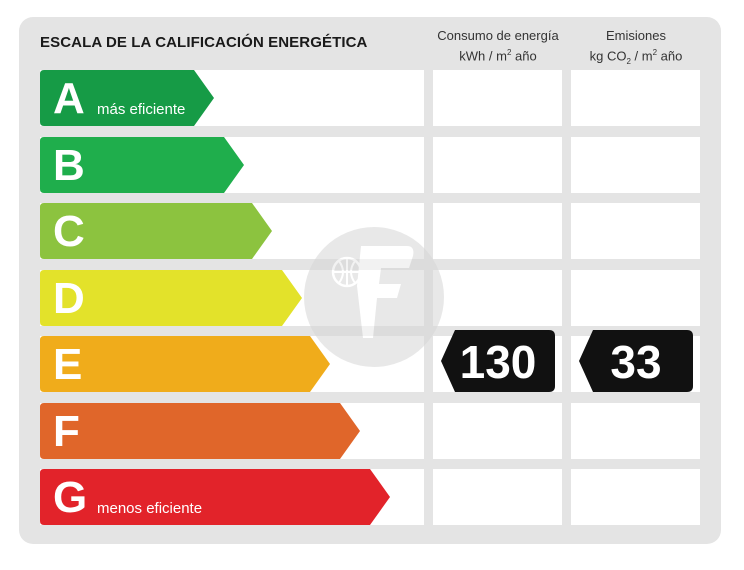  I want to click on emissions-column-header: Emisiones kg CO2 / m2 año, so click(636, 48).